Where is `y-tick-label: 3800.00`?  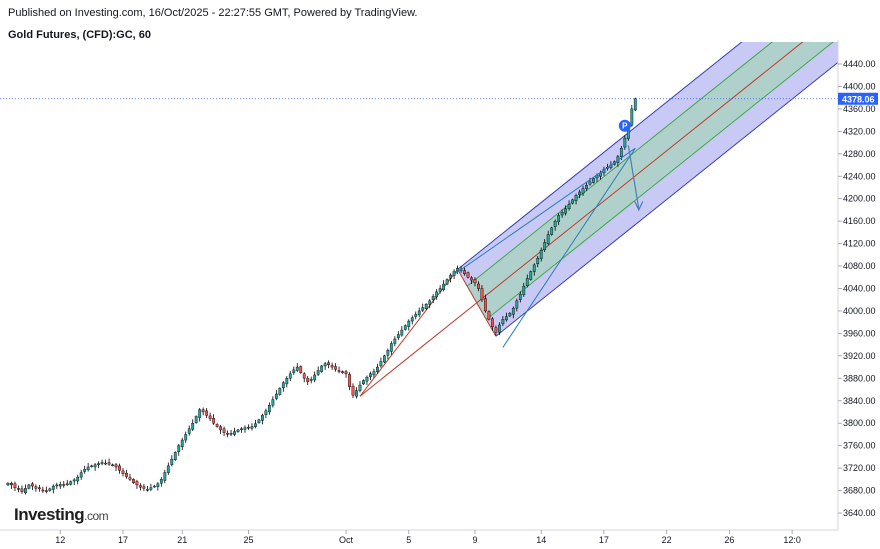
y-tick-label: 3800.00 is located at coordinates (859, 423).